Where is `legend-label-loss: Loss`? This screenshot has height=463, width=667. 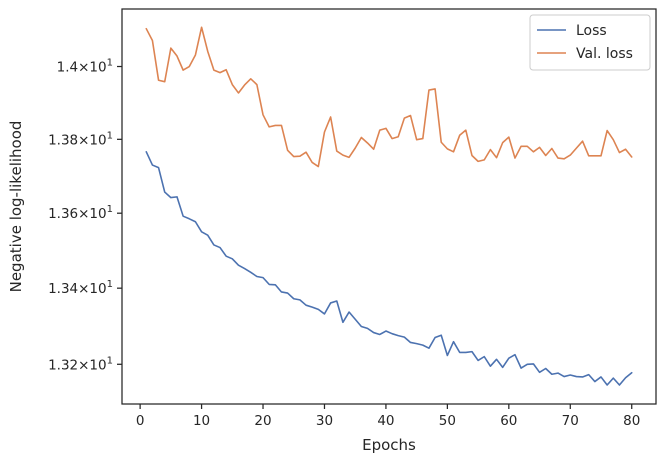
legend-label-loss: Loss is located at coordinates (591, 31).